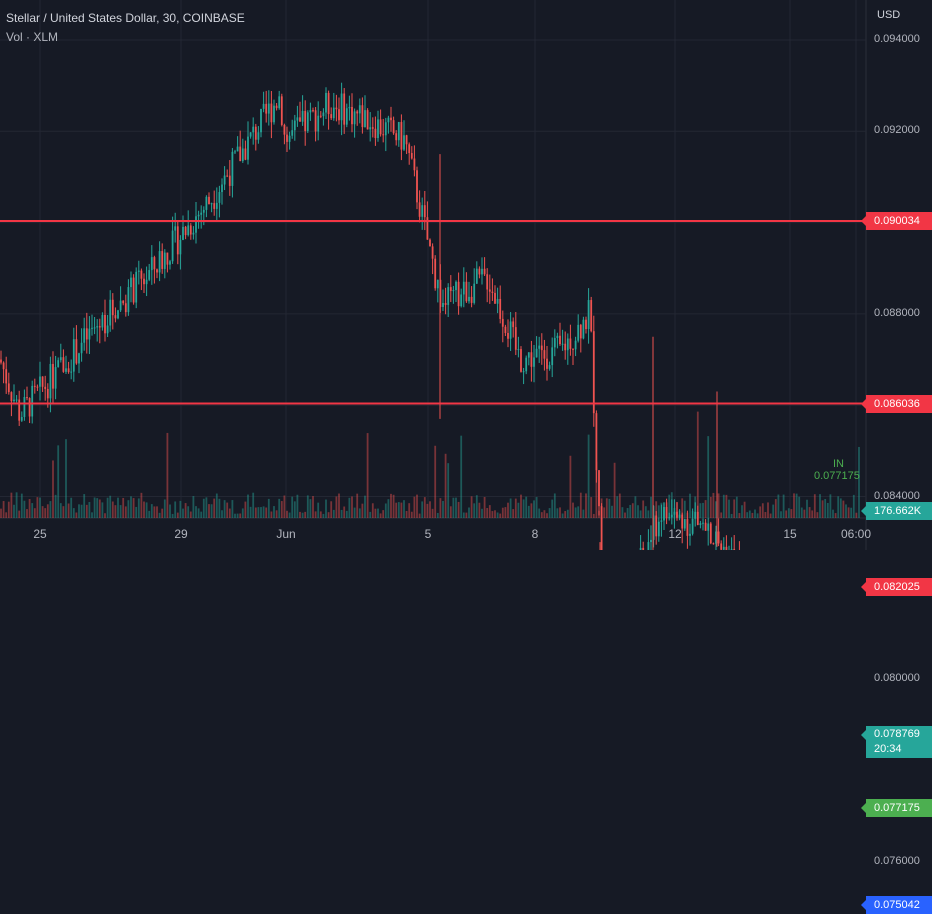  What do you see at coordinates (896, 808) in the screenshot?
I see `level-badge: 0.077175` at bounding box center [896, 808].